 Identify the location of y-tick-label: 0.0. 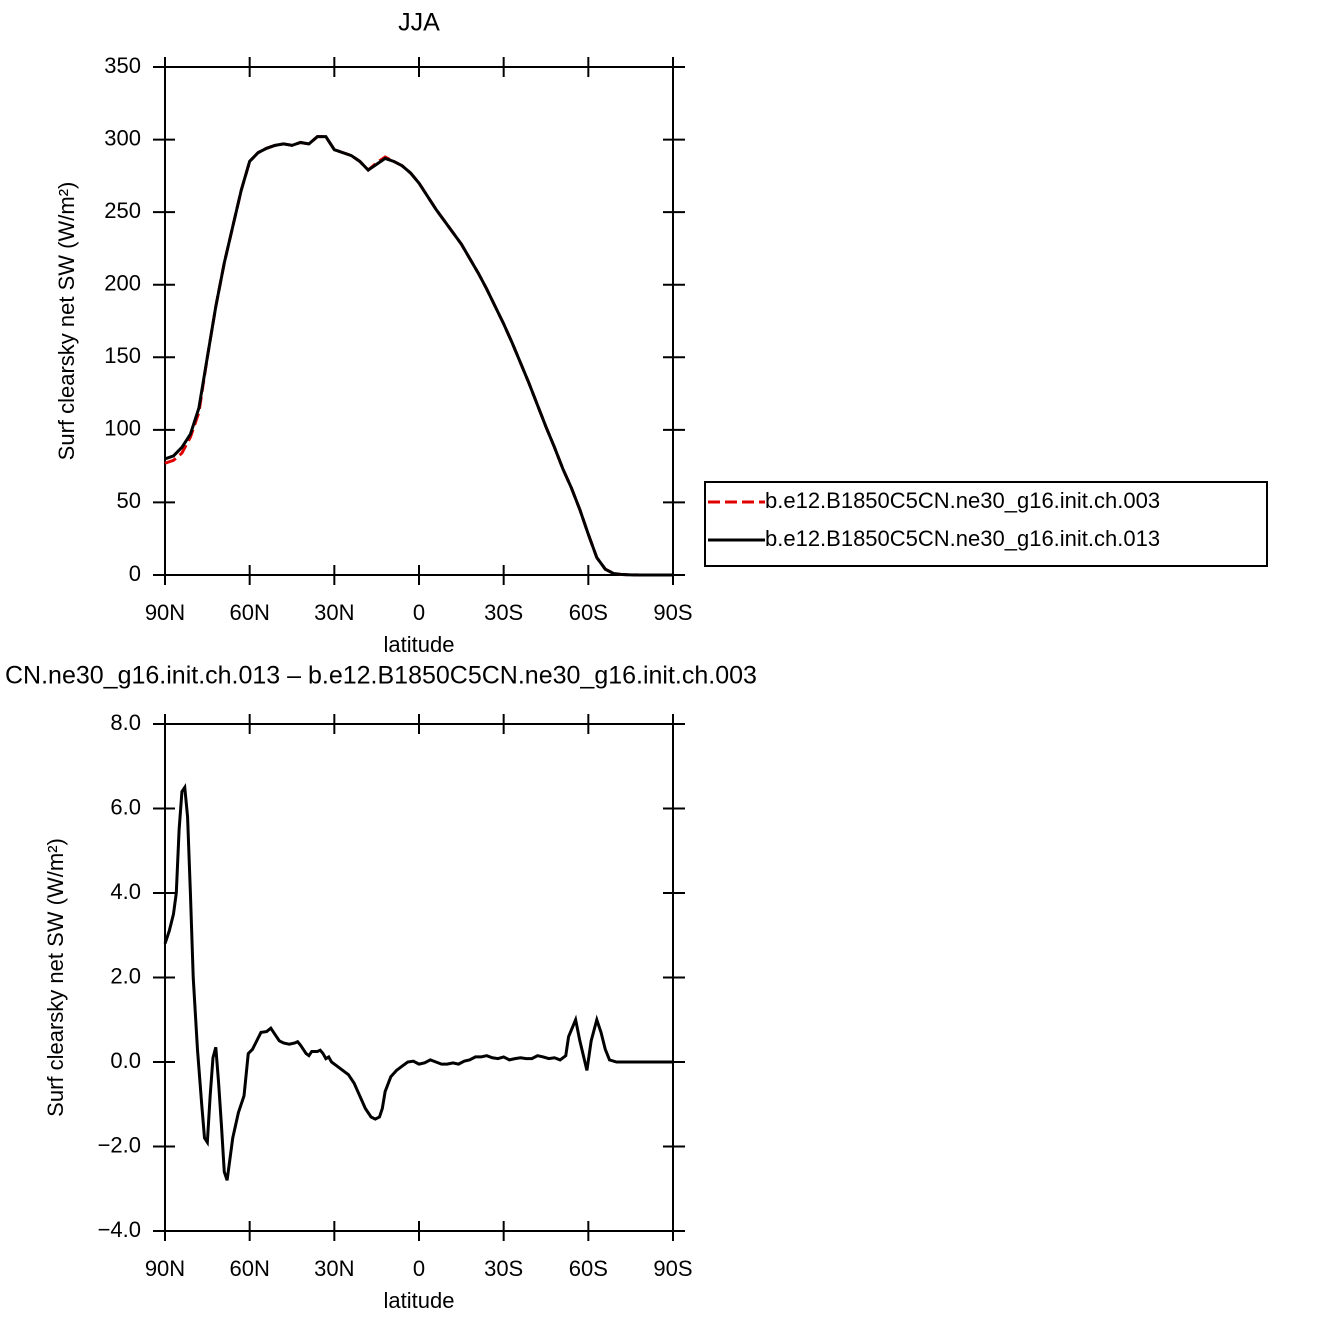
(125, 1060).